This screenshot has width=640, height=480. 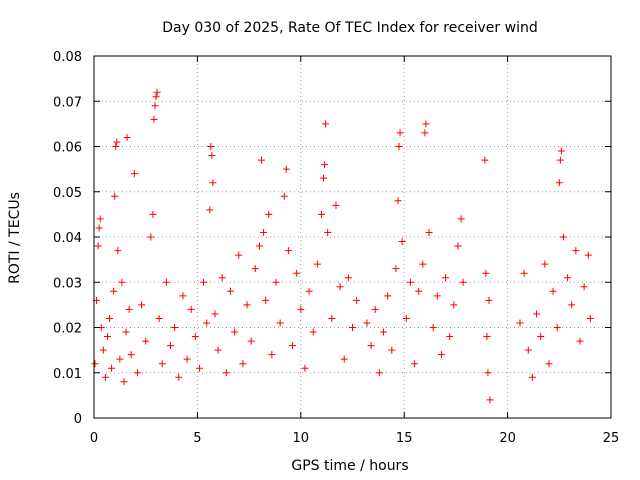 What do you see at coordinates (94, 438) in the screenshot?
I see `x-tick-label: 0` at bounding box center [94, 438].